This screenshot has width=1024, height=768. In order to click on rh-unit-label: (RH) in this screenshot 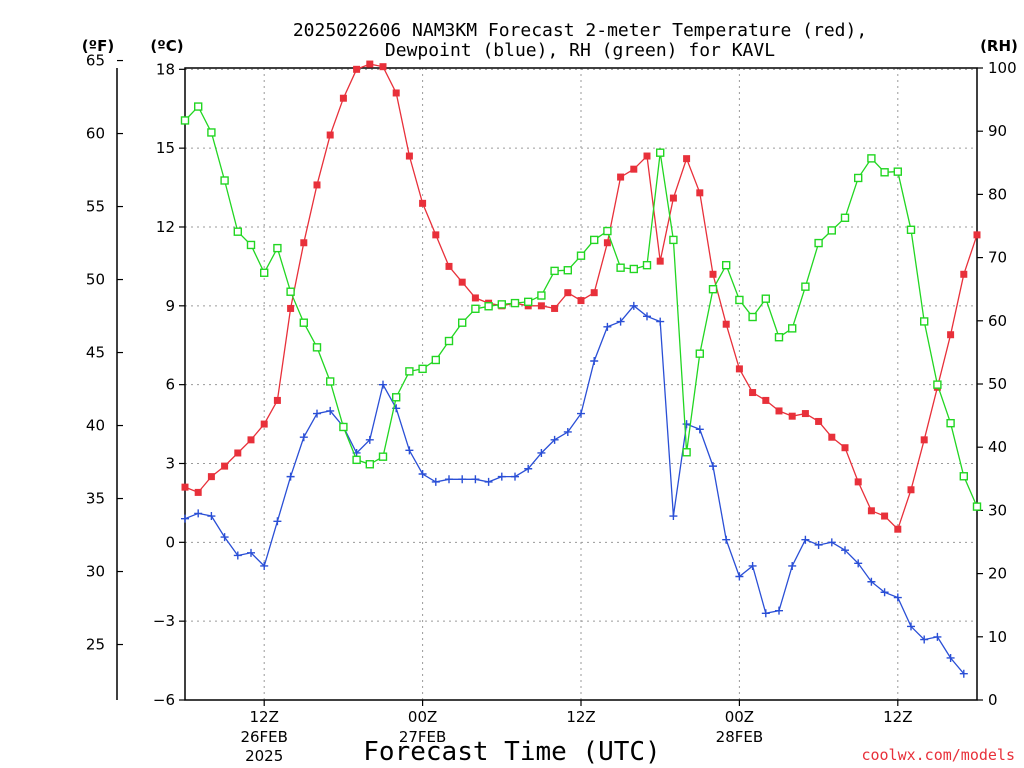, I will do `click(999, 46)`.